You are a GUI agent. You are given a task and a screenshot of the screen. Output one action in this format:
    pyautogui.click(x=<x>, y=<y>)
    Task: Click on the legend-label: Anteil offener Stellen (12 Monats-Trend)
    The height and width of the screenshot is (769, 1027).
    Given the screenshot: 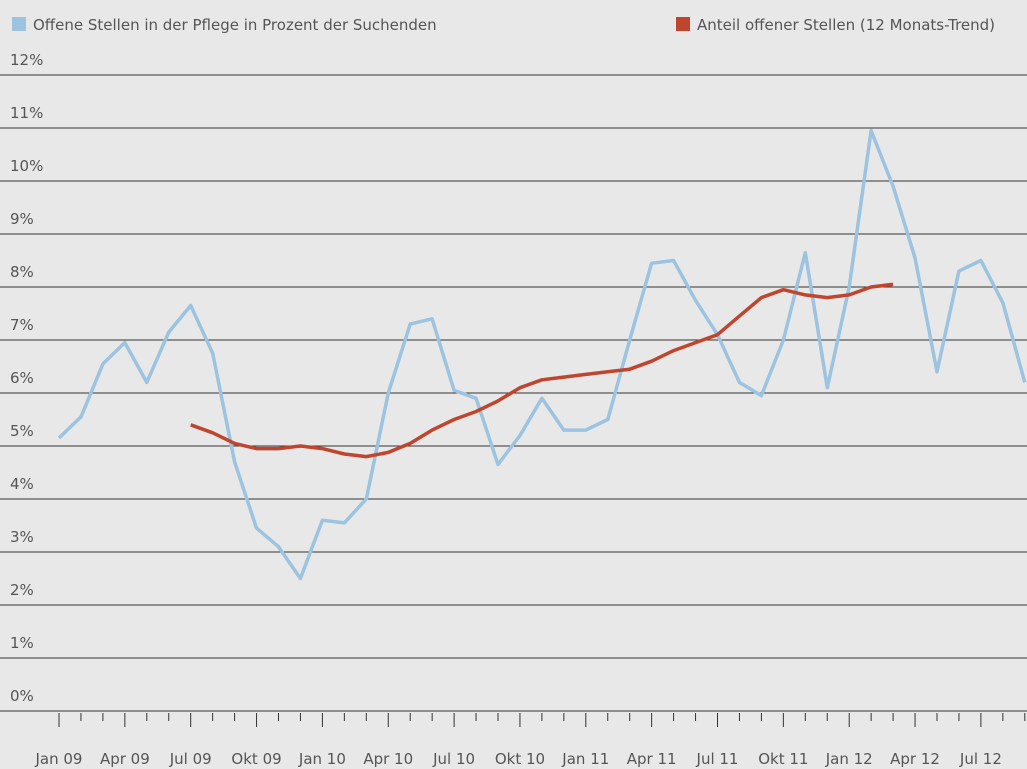 What is the action you would take?
    pyautogui.click(x=846, y=25)
    